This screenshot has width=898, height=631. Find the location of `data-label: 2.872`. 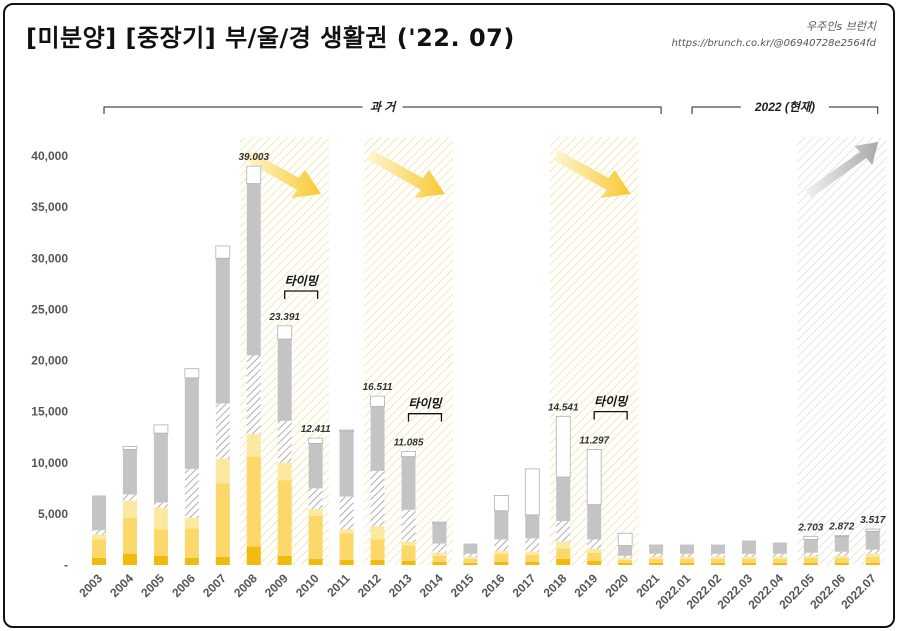

data-label: 2.872 is located at coordinates (841, 527).